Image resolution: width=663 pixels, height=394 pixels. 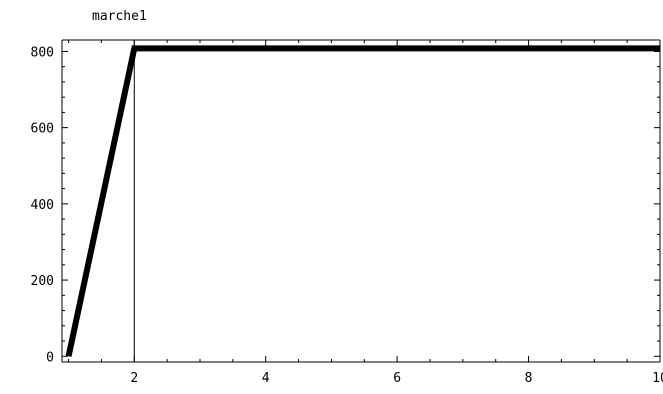 I want to click on y-tick-label: 400, so click(x=42, y=205).